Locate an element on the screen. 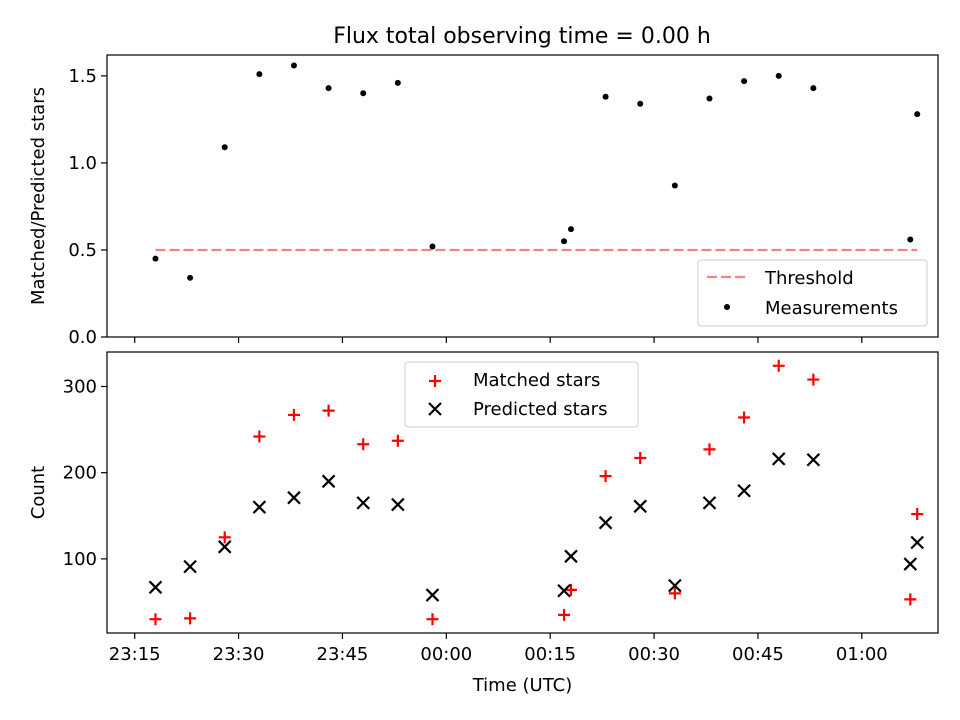 The width and height of the screenshot is (960, 720). legend-matched-swatch is located at coordinates (435, 381).